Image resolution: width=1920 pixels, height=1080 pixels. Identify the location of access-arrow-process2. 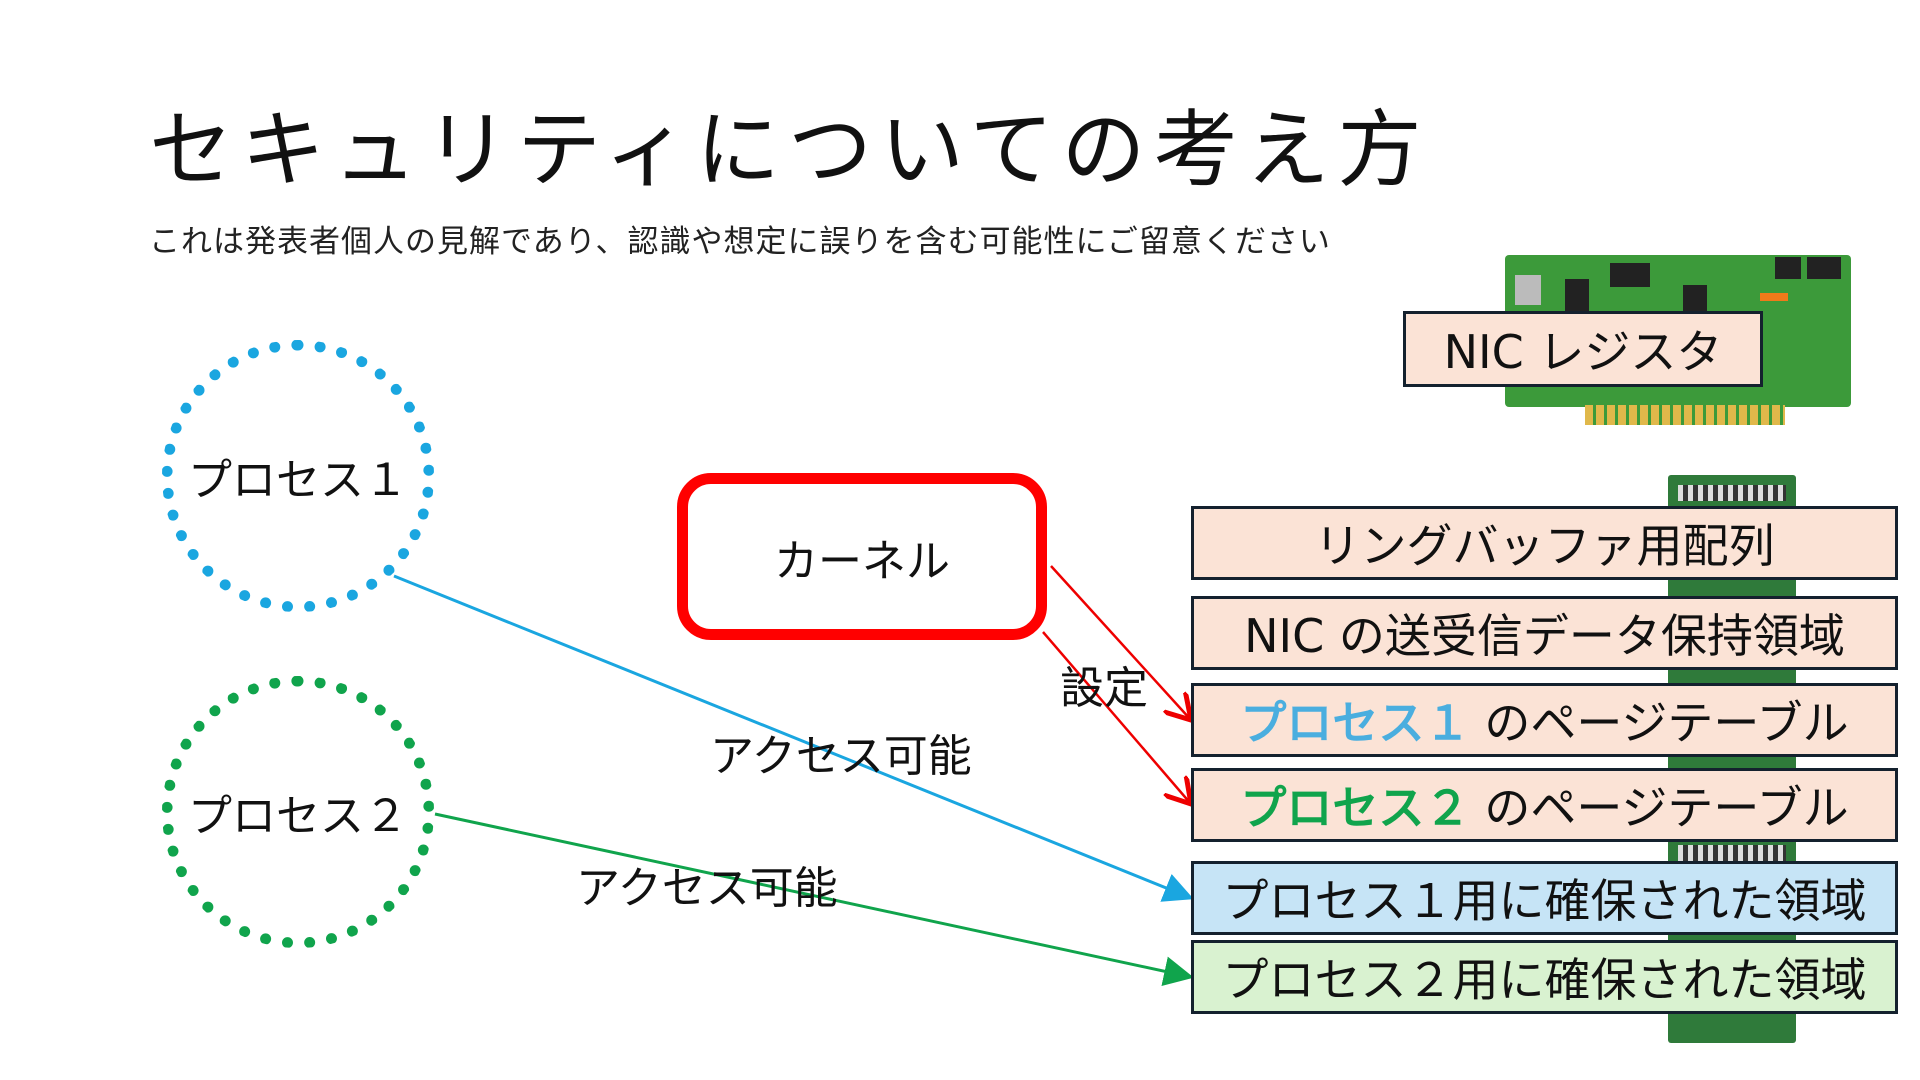
(814, 899).